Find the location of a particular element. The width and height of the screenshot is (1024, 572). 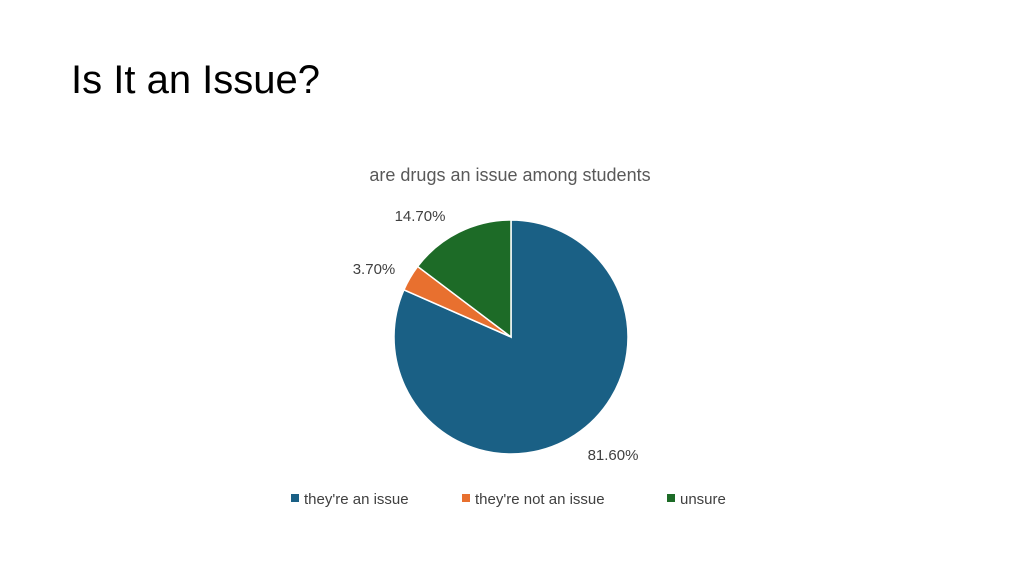

legend-item-1: they're not an issue is located at coordinates (533, 499).